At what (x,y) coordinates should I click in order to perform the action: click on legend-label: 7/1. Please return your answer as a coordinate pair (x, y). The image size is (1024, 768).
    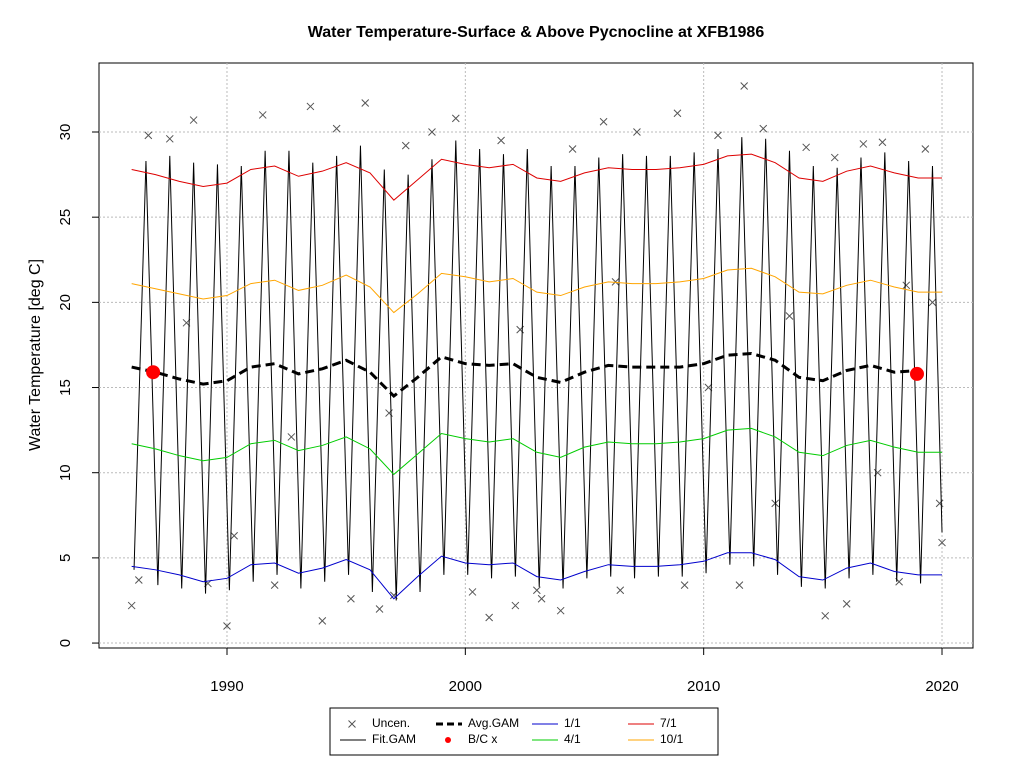
    Looking at the image, I should click on (668, 723).